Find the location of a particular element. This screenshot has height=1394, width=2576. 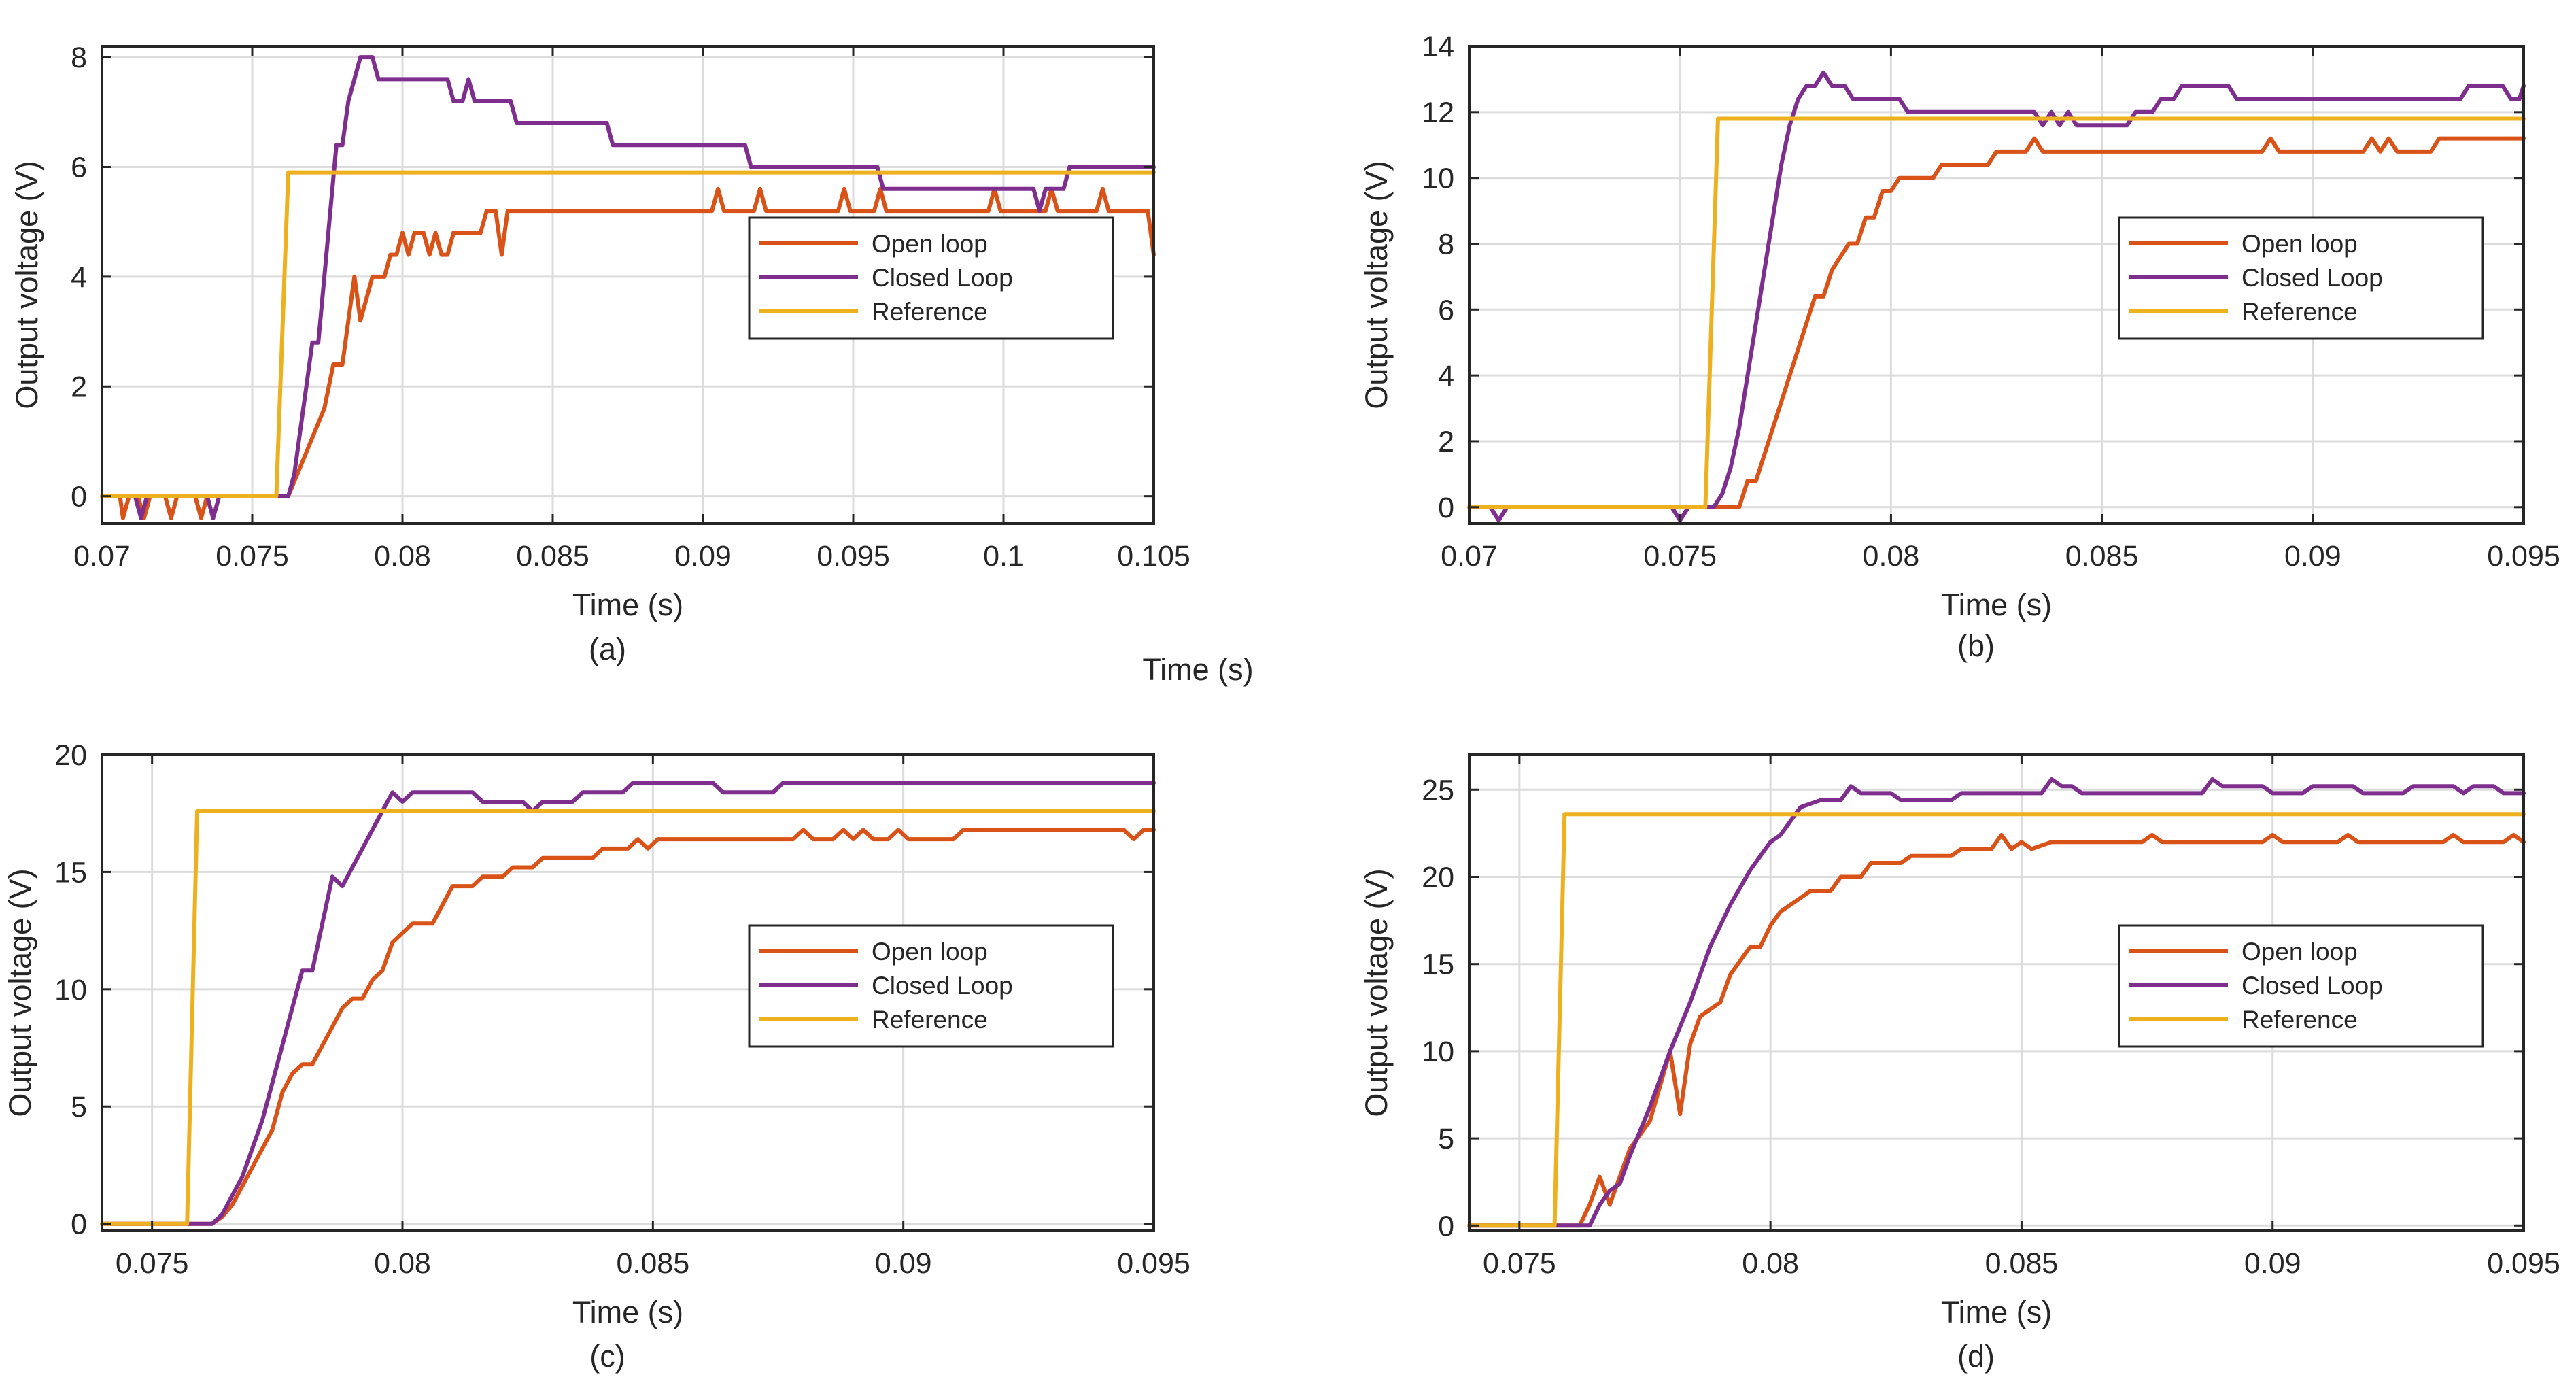

y-tick-label: 14 is located at coordinates (1438, 47).